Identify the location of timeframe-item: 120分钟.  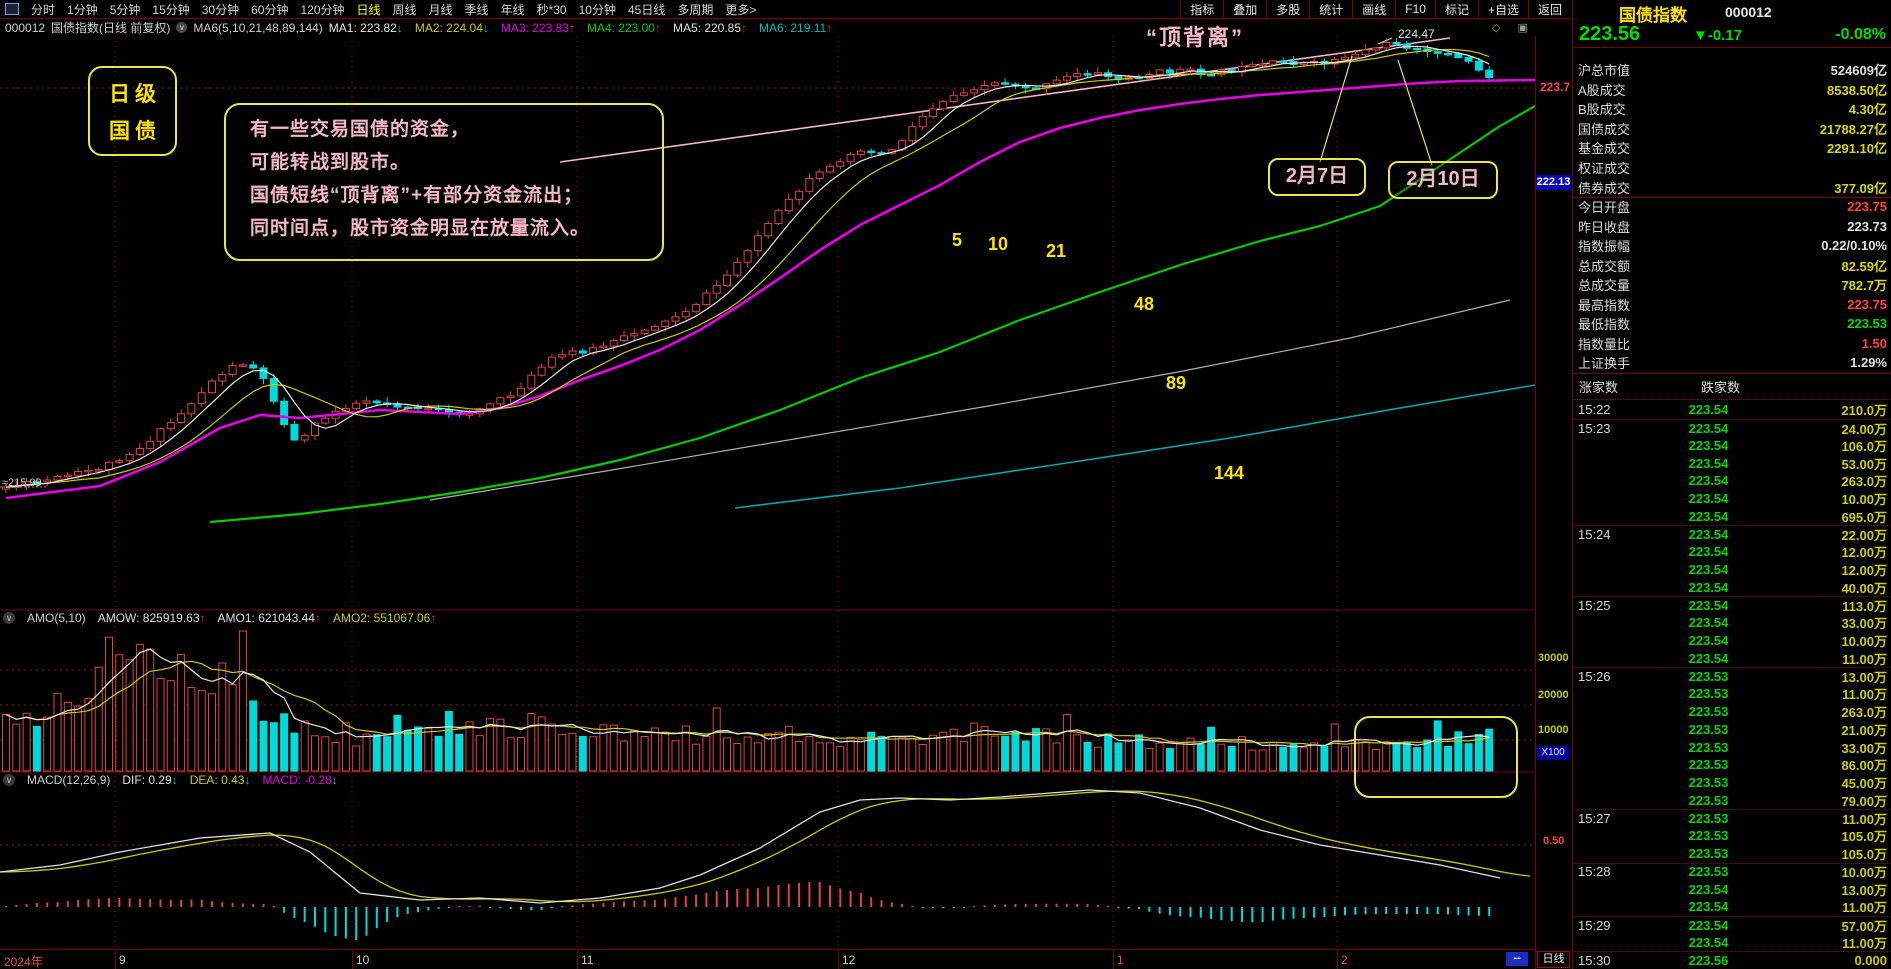
(322, 9).